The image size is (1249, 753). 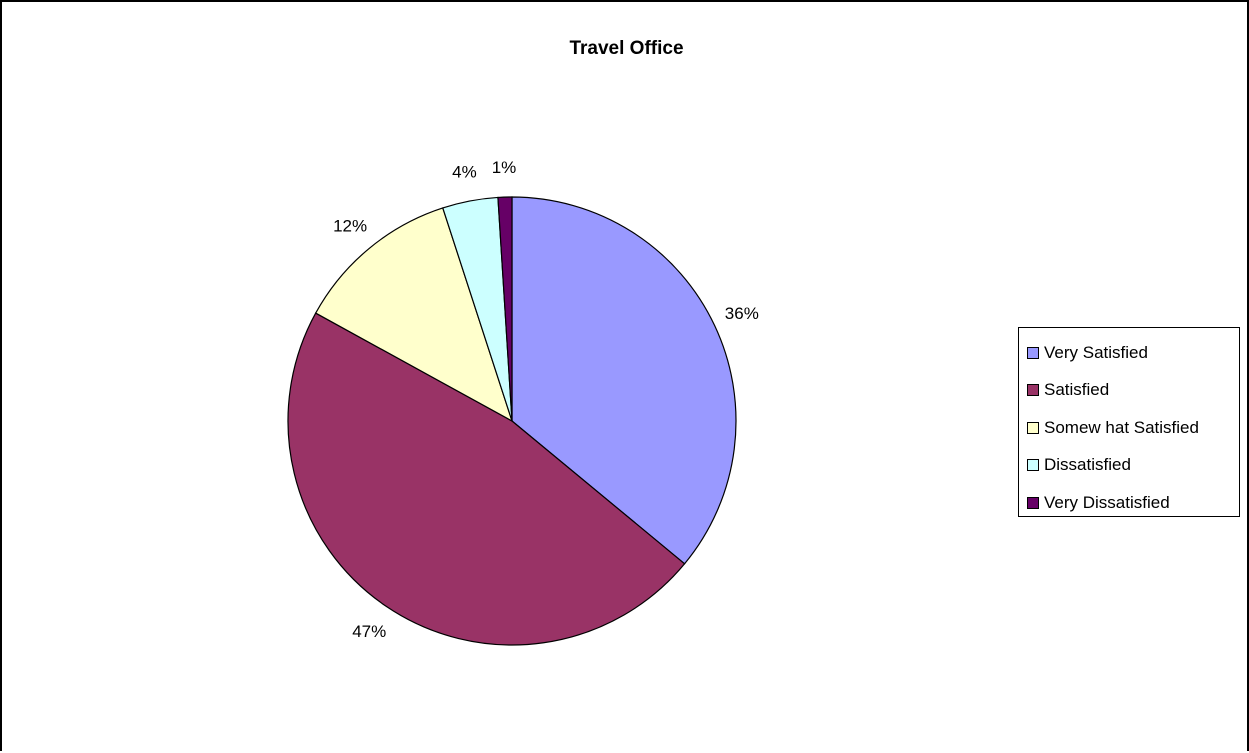 What do you see at coordinates (742, 313) in the screenshot?
I see `data-label: 36%` at bounding box center [742, 313].